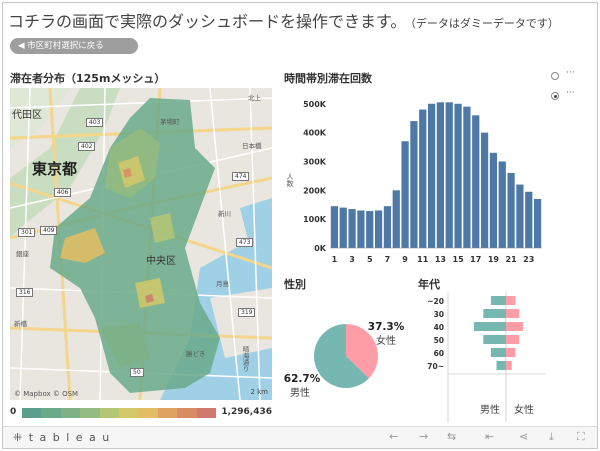 The width and height of the screenshot is (600, 451). I want to click on map-label-chuo: 中央区, so click(161, 261).